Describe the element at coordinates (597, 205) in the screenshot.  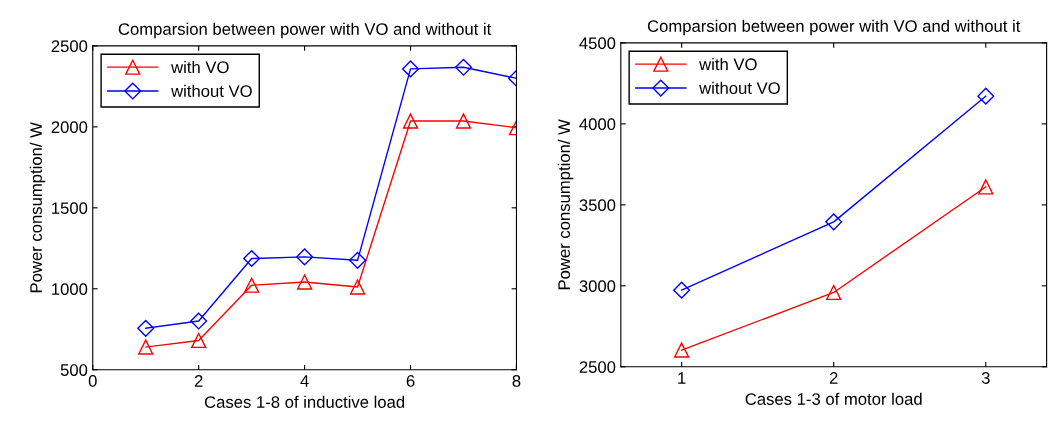
I see `y-tick-label: 3500` at that location.